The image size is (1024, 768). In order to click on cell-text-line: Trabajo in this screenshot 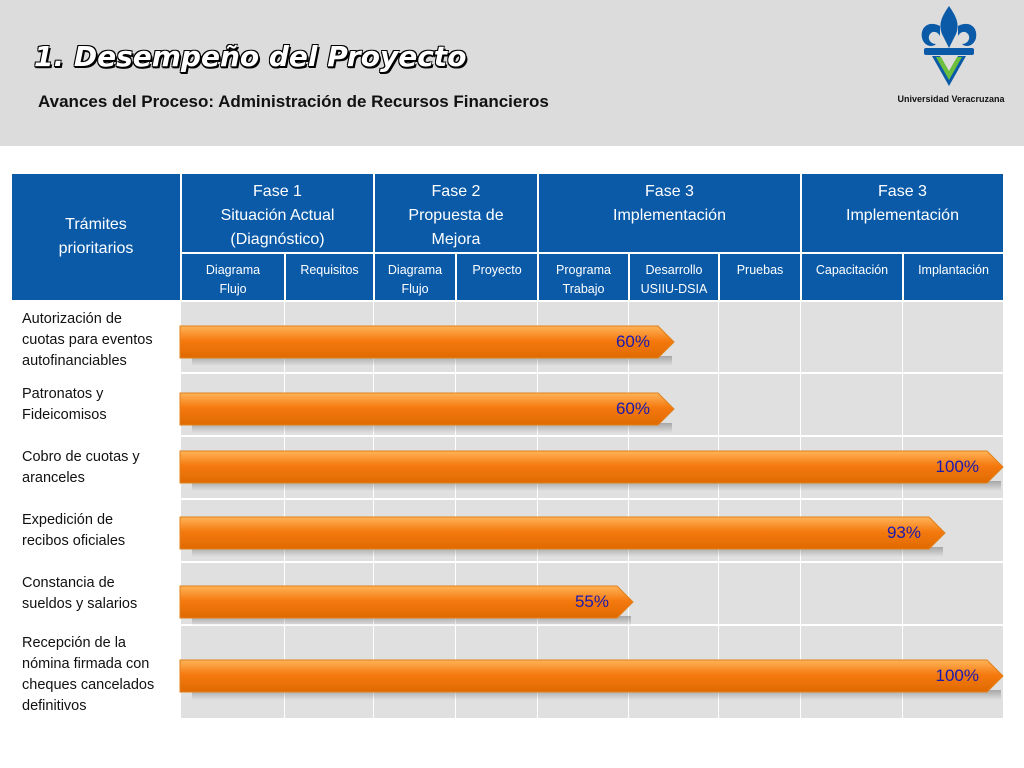, I will do `click(583, 289)`.